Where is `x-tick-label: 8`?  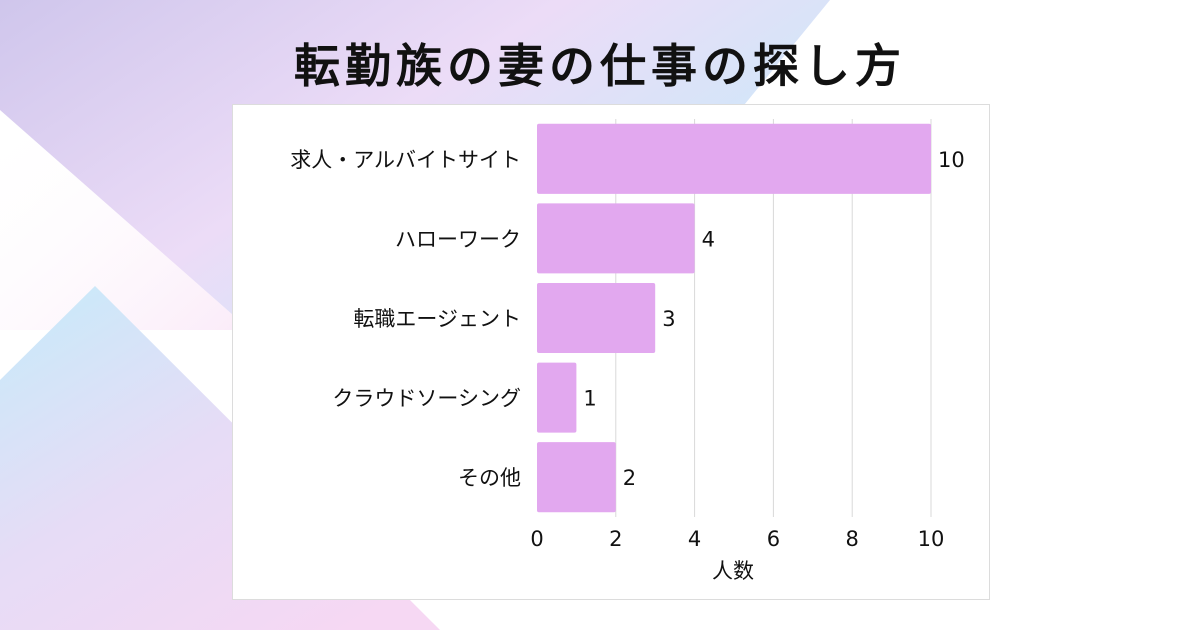 x-tick-label: 8 is located at coordinates (852, 539).